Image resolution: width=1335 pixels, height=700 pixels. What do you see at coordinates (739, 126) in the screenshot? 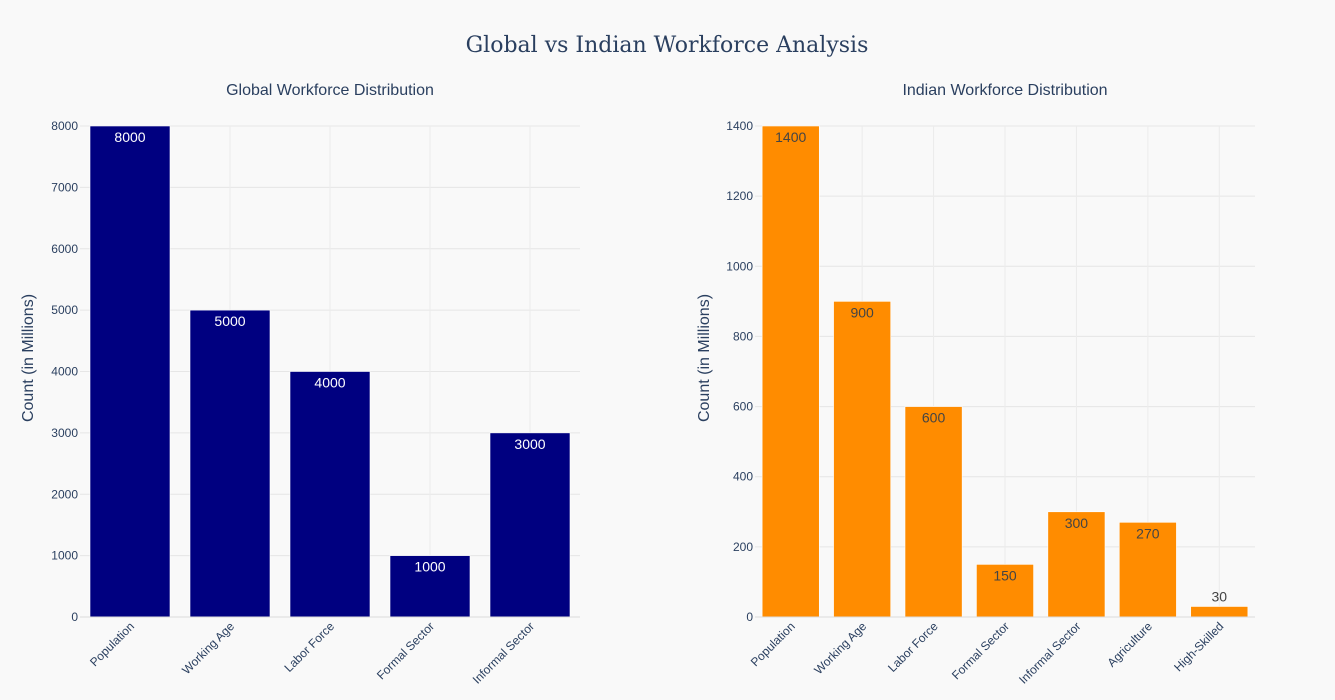
I see `y-tick-label: 1400` at bounding box center [739, 126].